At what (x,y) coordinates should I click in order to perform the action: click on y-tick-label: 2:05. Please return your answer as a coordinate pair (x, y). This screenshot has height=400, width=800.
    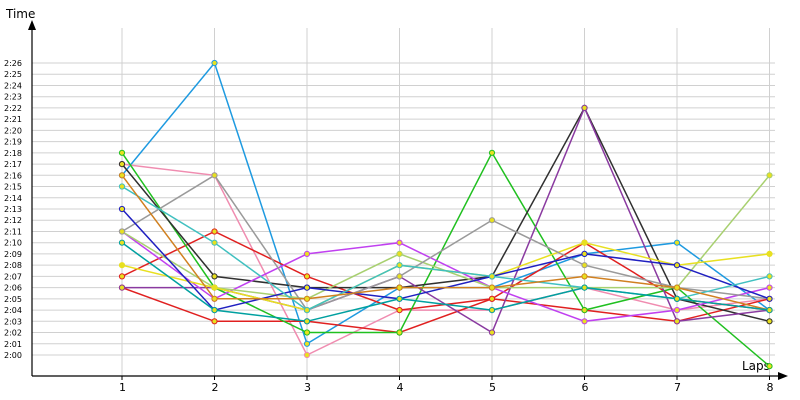
    Looking at the image, I should click on (13, 299).